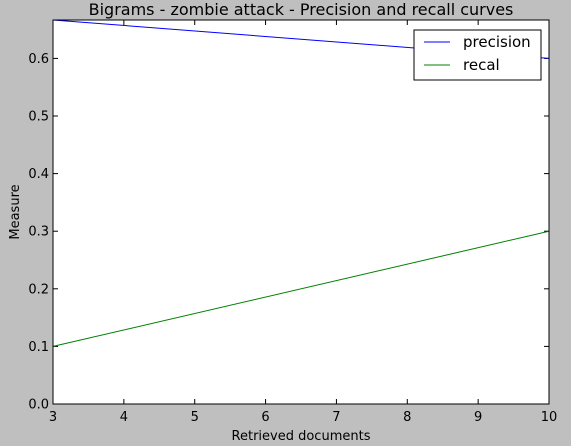  What do you see at coordinates (195, 417) in the screenshot?
I see `x-tick-label: 5` at bounding box center [195, 417].